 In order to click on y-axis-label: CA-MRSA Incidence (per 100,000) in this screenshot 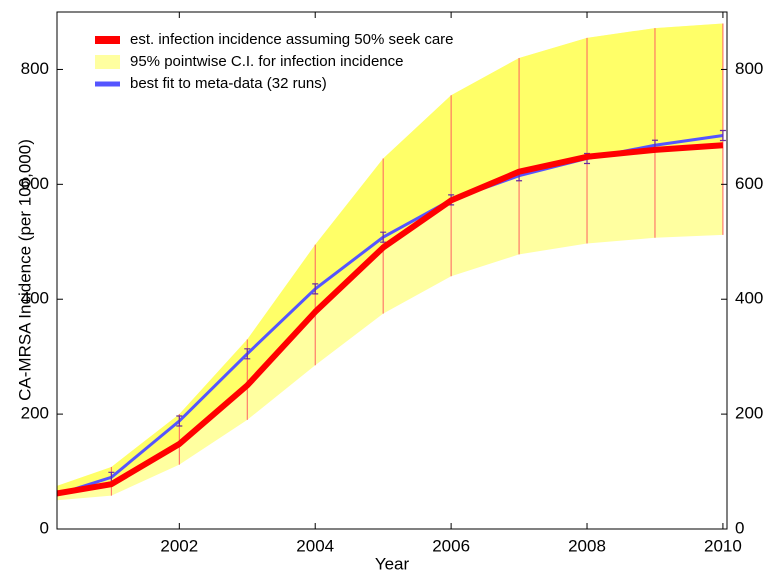, I will do `click(24, 270)`.